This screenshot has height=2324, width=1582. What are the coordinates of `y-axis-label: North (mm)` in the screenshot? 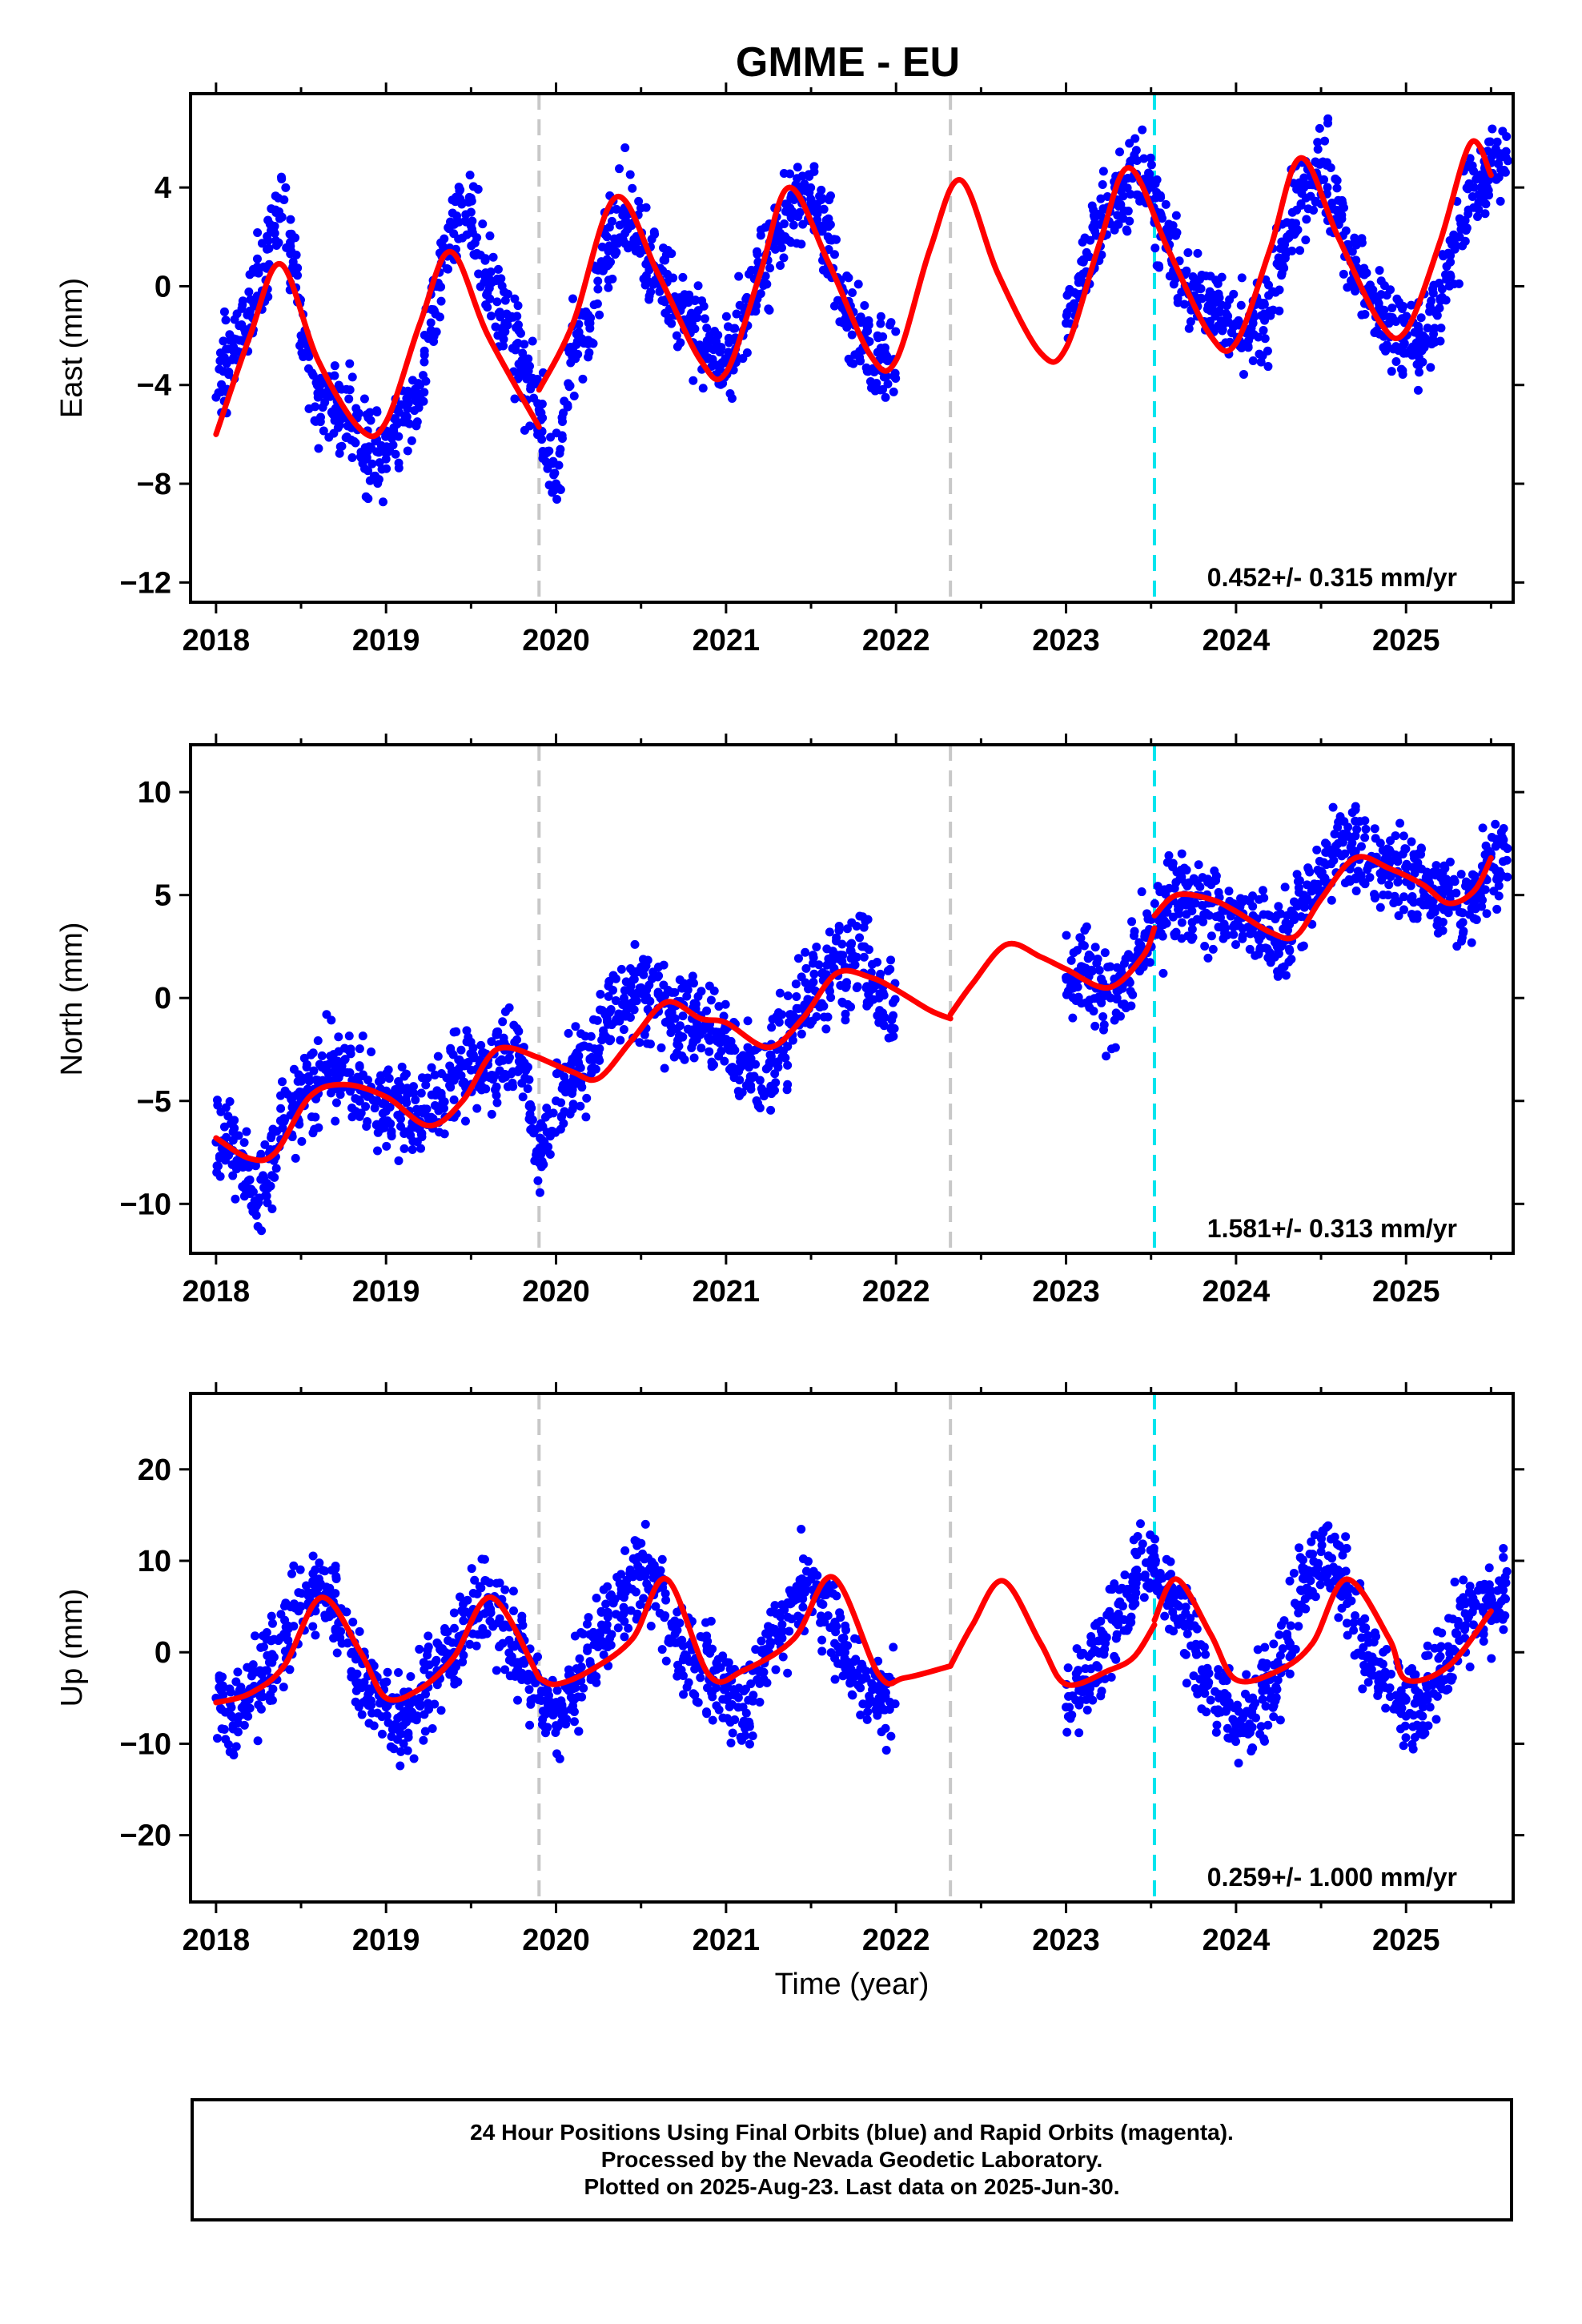 It's located at (72, 999).